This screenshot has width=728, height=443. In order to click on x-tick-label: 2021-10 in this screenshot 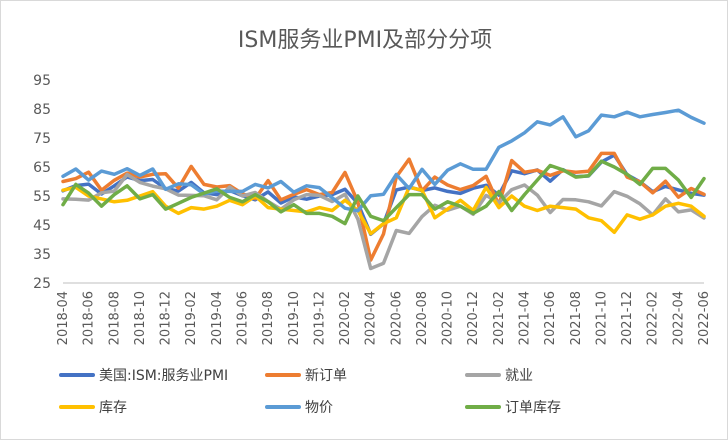, I will do `click(601, 318)`.